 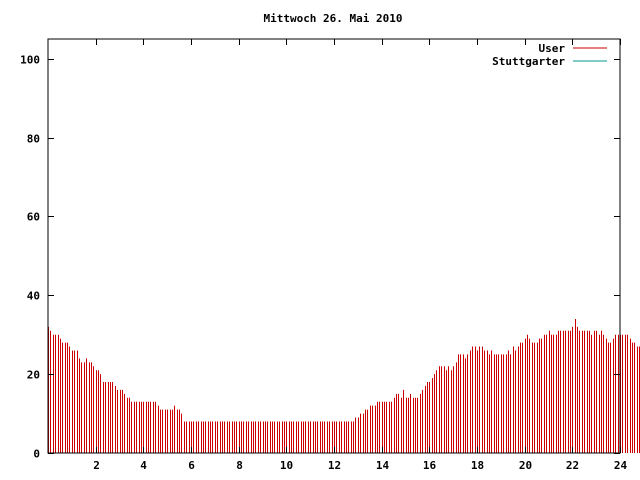 I want to click on legend-label: User, so click(x=552, y=48).